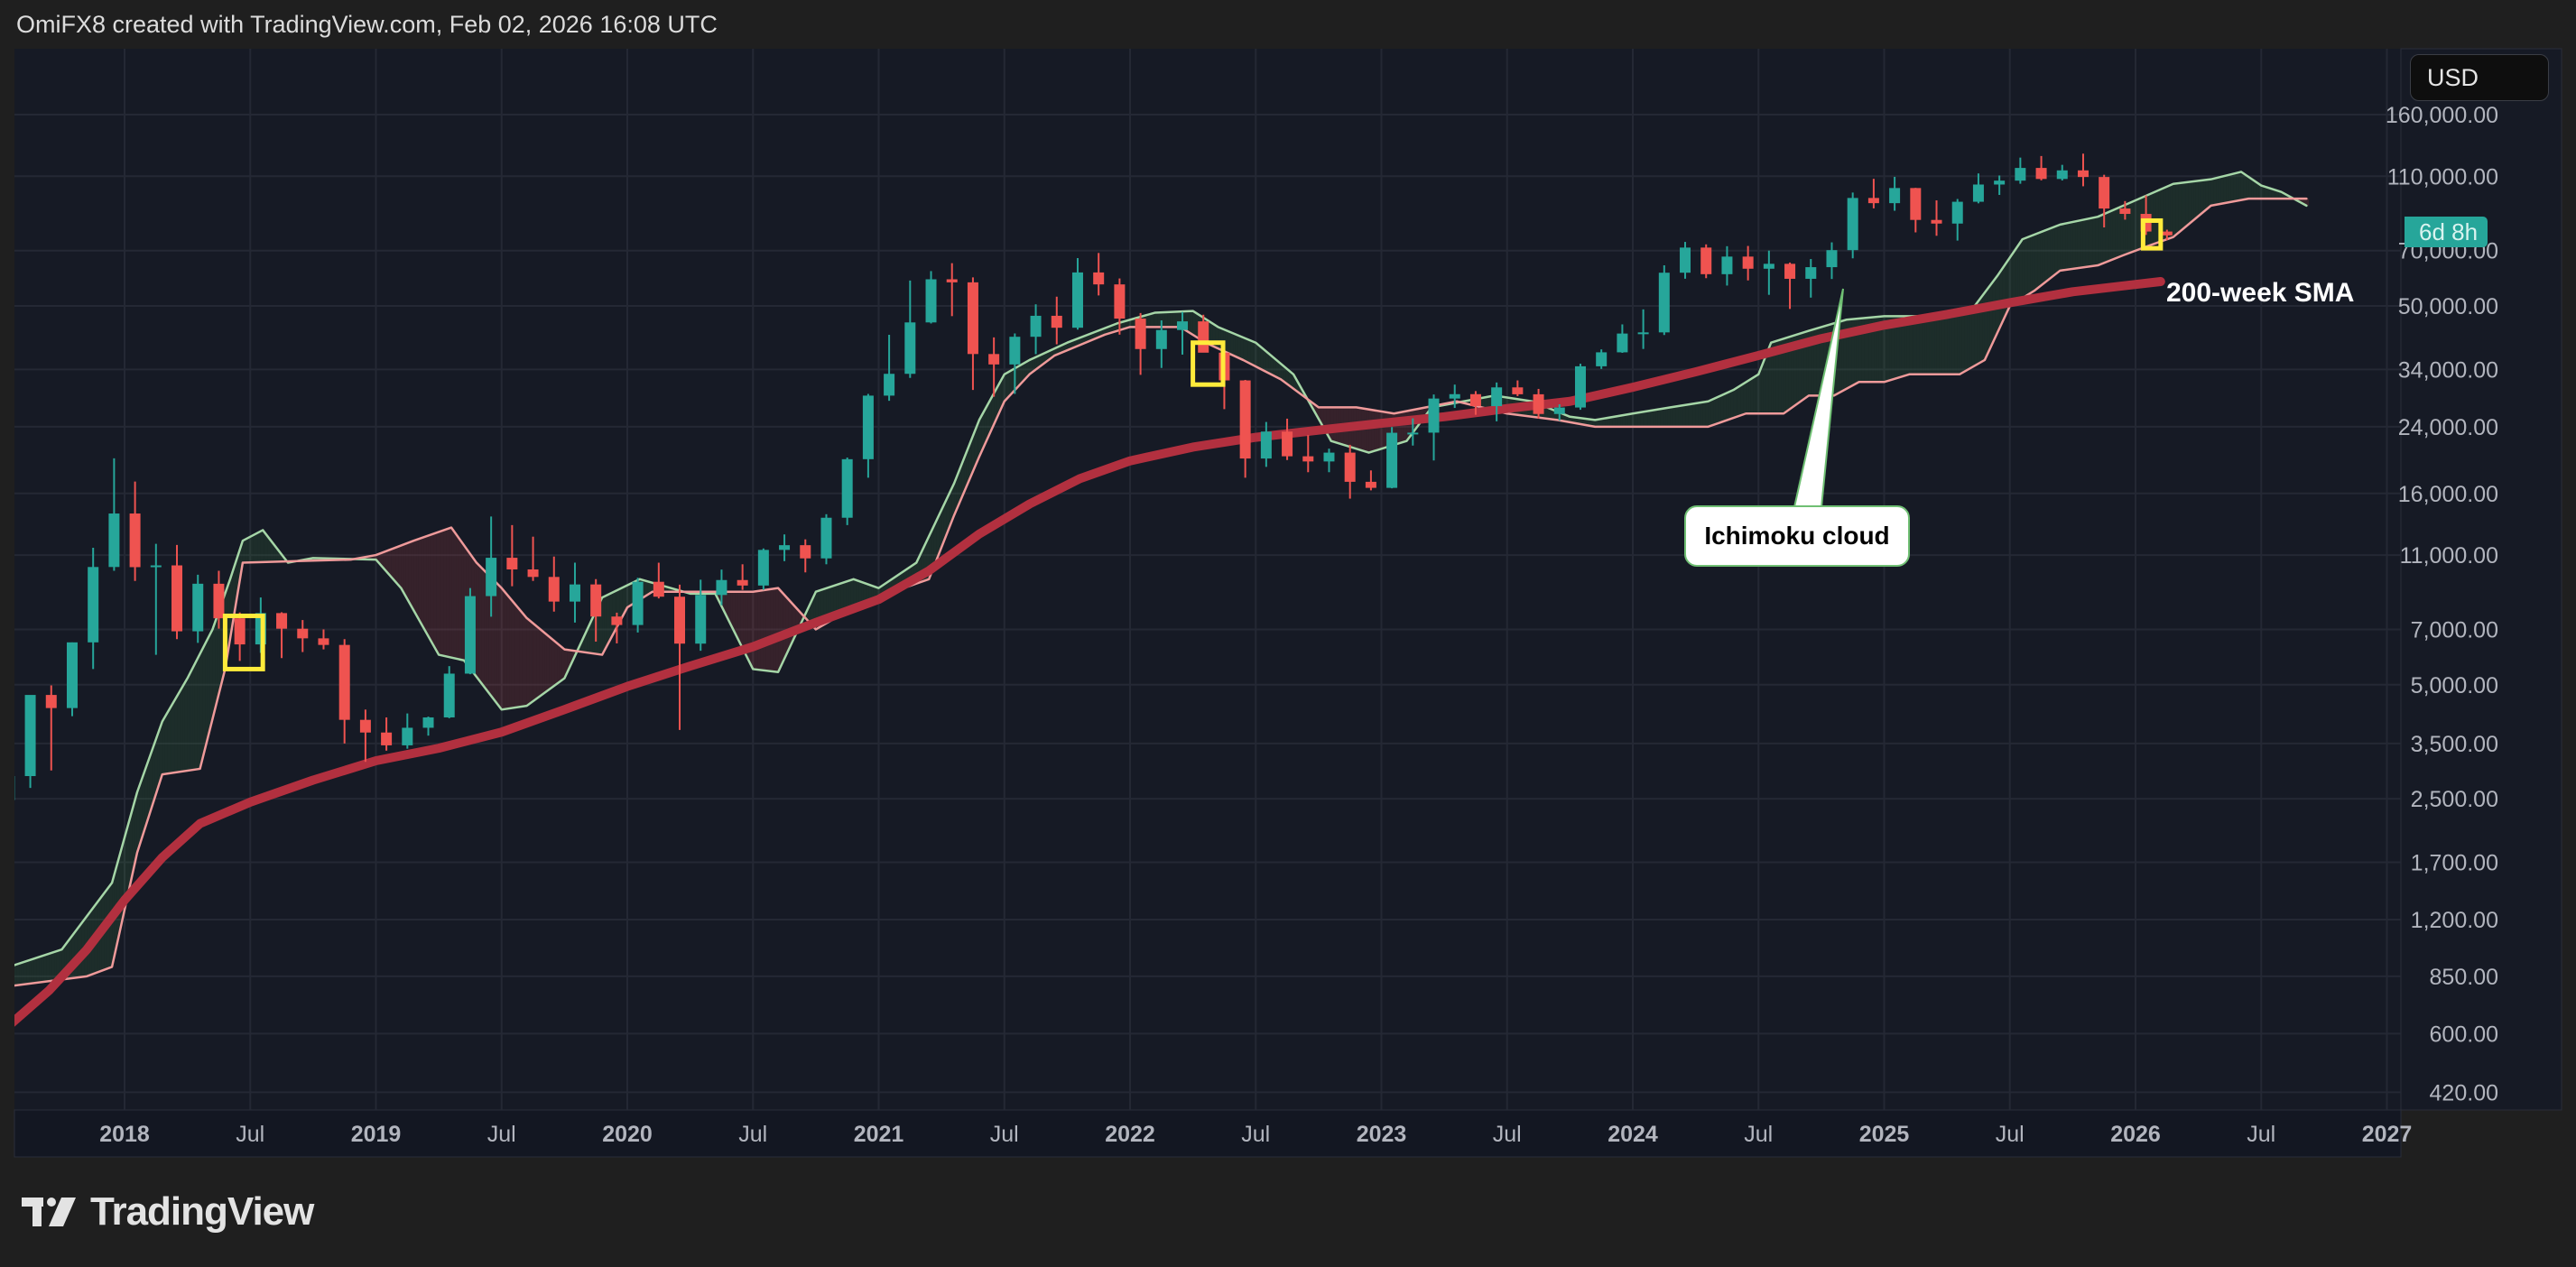 The height and width of the screenshot is (1267, 2576). Describe the element at coordinates (879, 1134) in the screenshot. I see `time-tick-label: 2021` at that location.